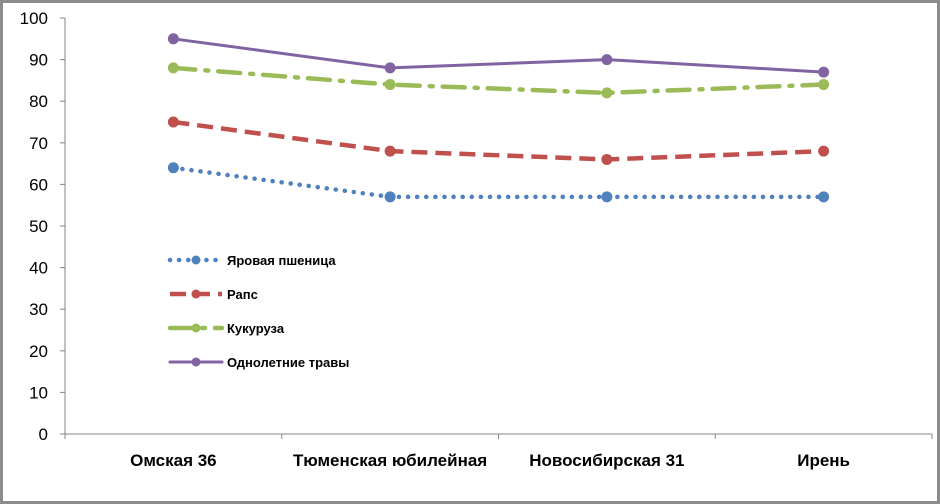 The height and width of the screenshot is (504, 940). I want to click on legend-item: Рапс, so click(214, 294).